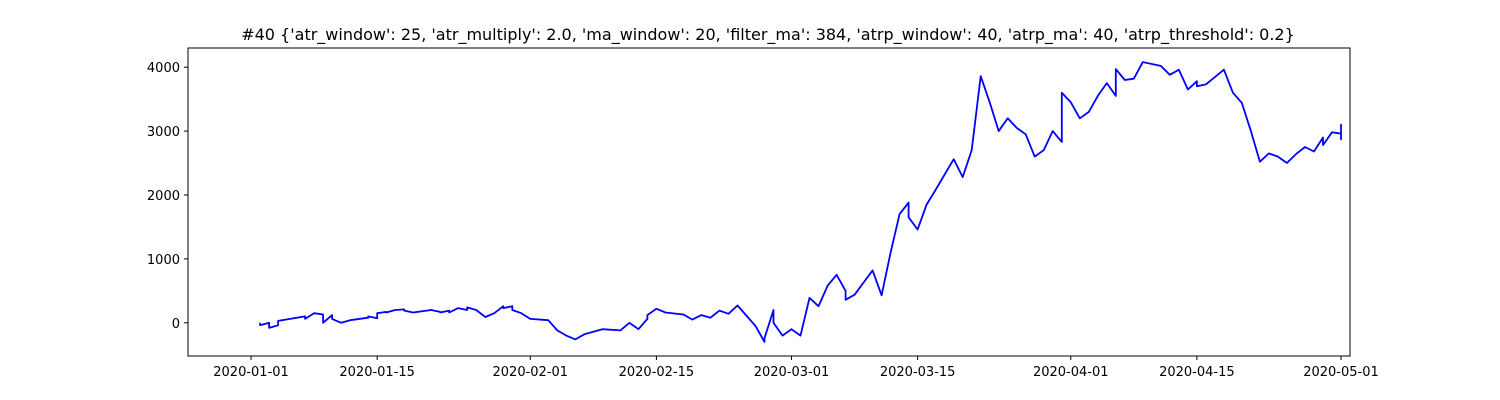  Describe the element at coordinates (251, 372) in the screenshot. I see `x-tick-label: 2020-01-01` at that location.